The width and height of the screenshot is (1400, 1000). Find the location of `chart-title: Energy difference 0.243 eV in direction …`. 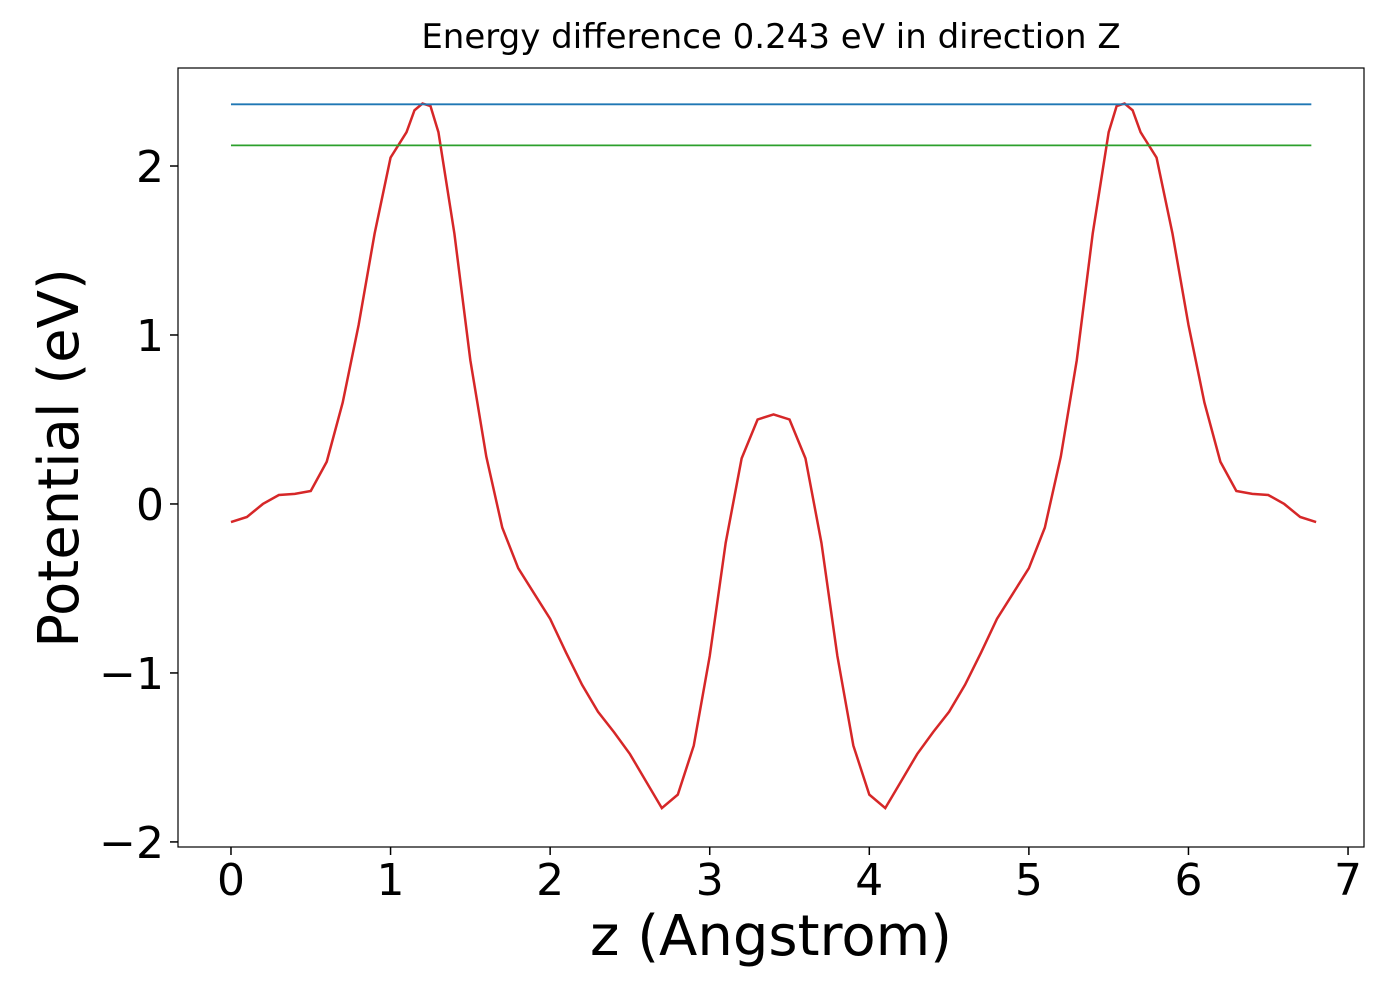

chart-title: Energy difference 0.243 eV in direction … is located at coordinates (770, 37).